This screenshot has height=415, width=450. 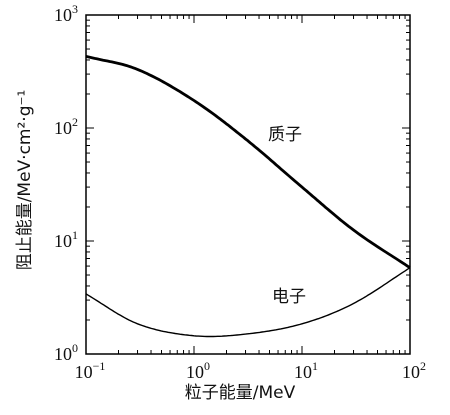 What do you see at coordinates (414, 370) in the screenshot?
I see `x-tick-label: 10²` at bounding box center [414, 370].